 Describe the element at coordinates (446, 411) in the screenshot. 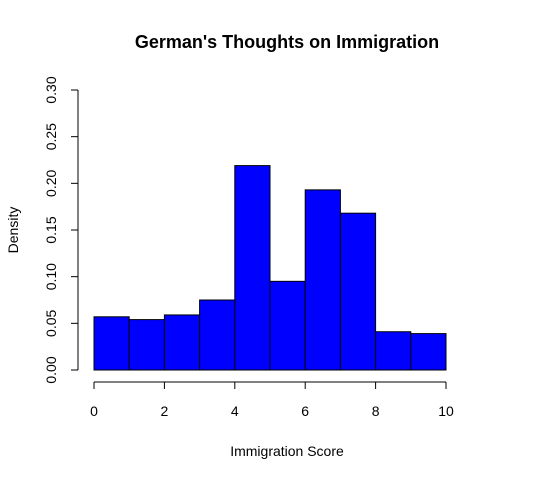

I see `x-tick-label: 10` at that location.